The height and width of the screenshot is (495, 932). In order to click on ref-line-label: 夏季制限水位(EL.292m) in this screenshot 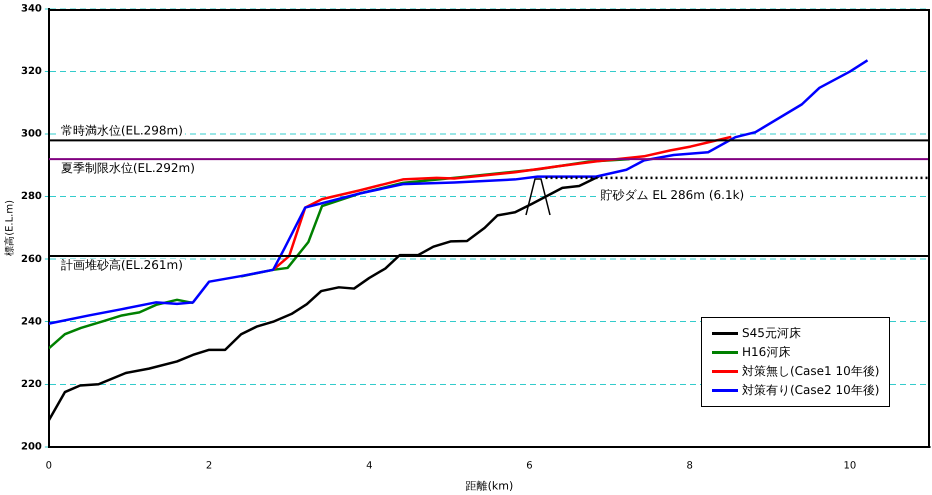, I will do `click(127, 168)`.